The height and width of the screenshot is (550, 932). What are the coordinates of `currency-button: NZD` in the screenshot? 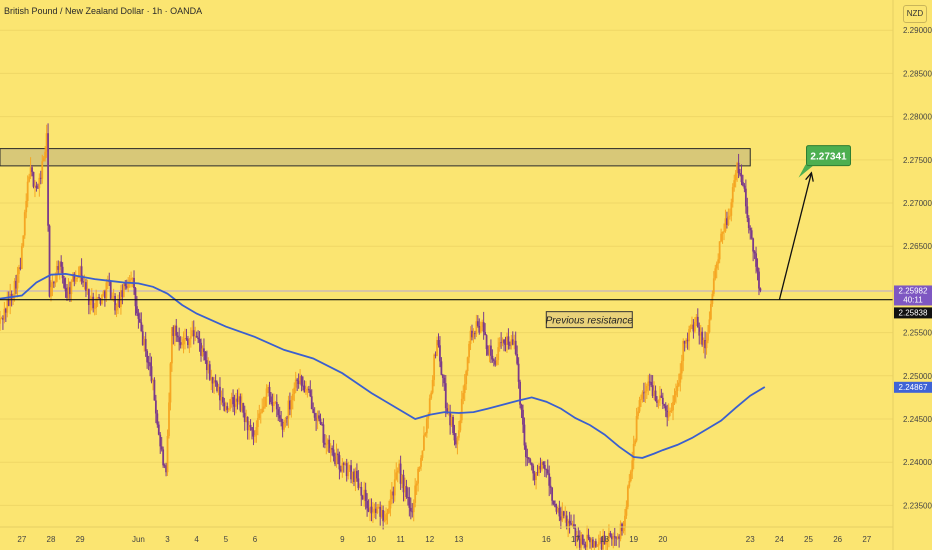 It's located at (915, 14).